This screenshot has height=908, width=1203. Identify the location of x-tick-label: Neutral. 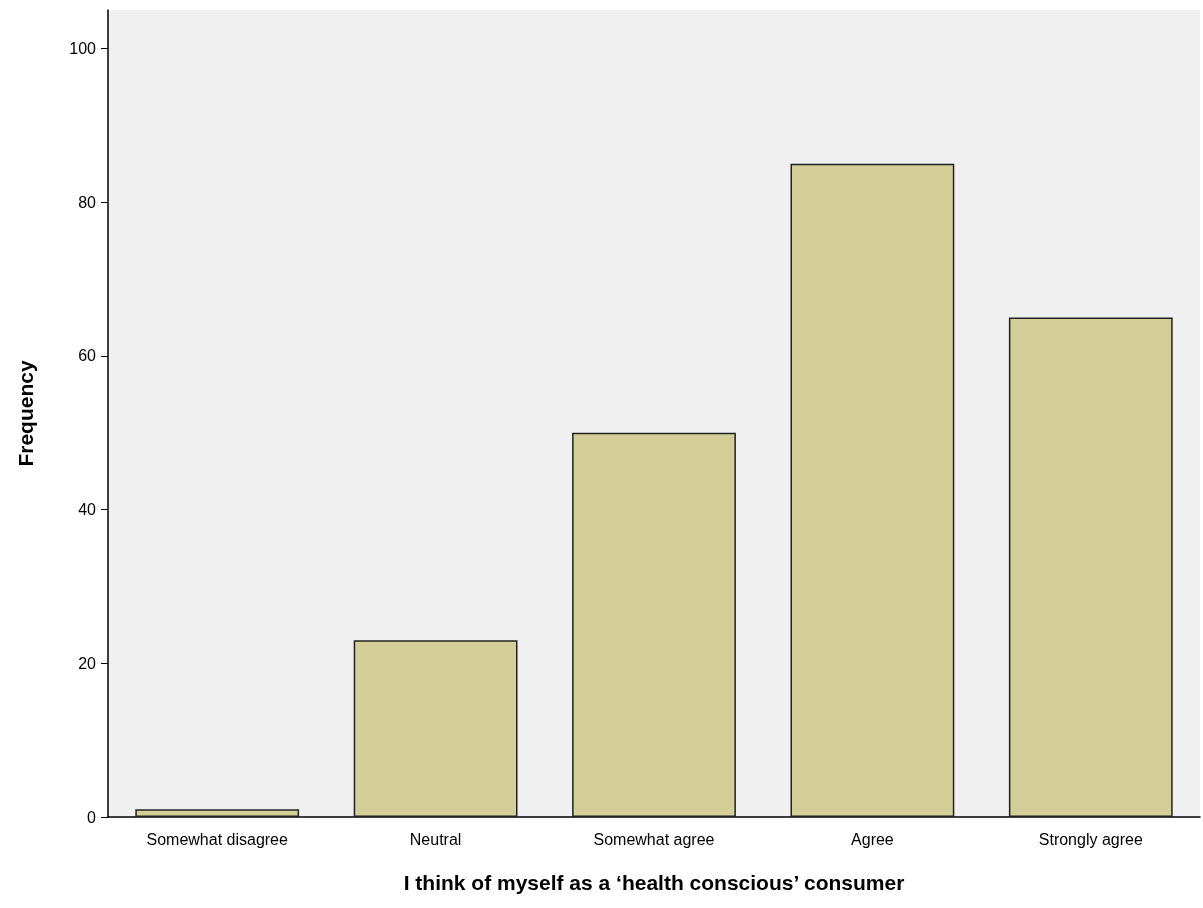
(435, 839).